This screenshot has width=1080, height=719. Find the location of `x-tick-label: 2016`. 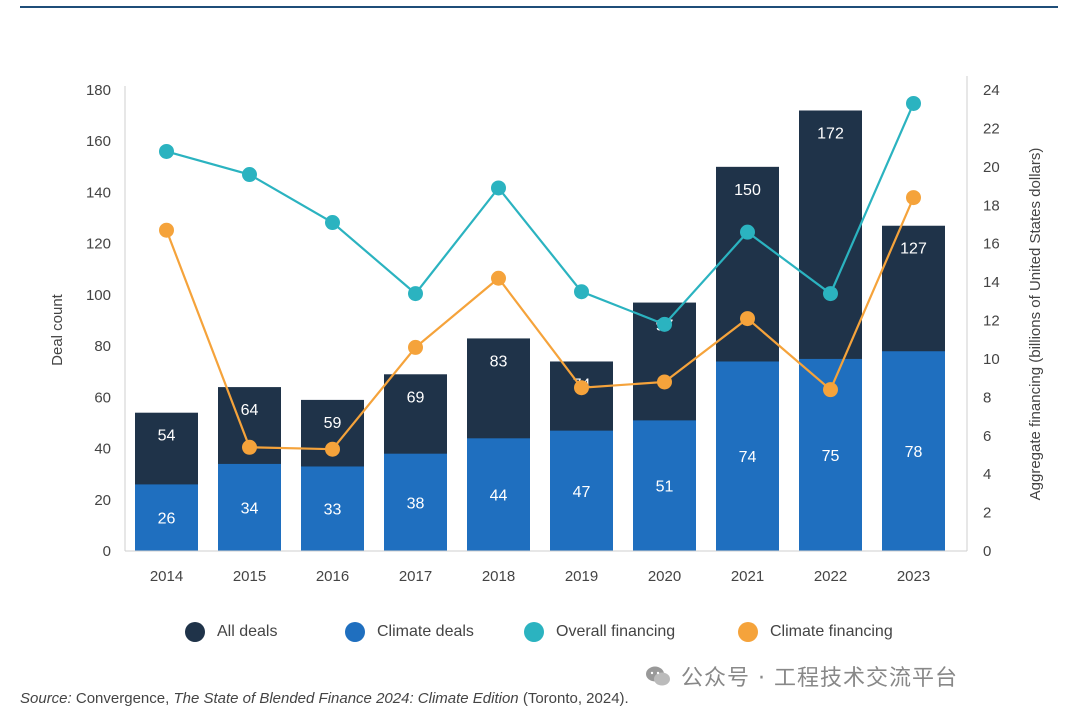

x-tick-label: 2016 is located at coordinates (332, 576).